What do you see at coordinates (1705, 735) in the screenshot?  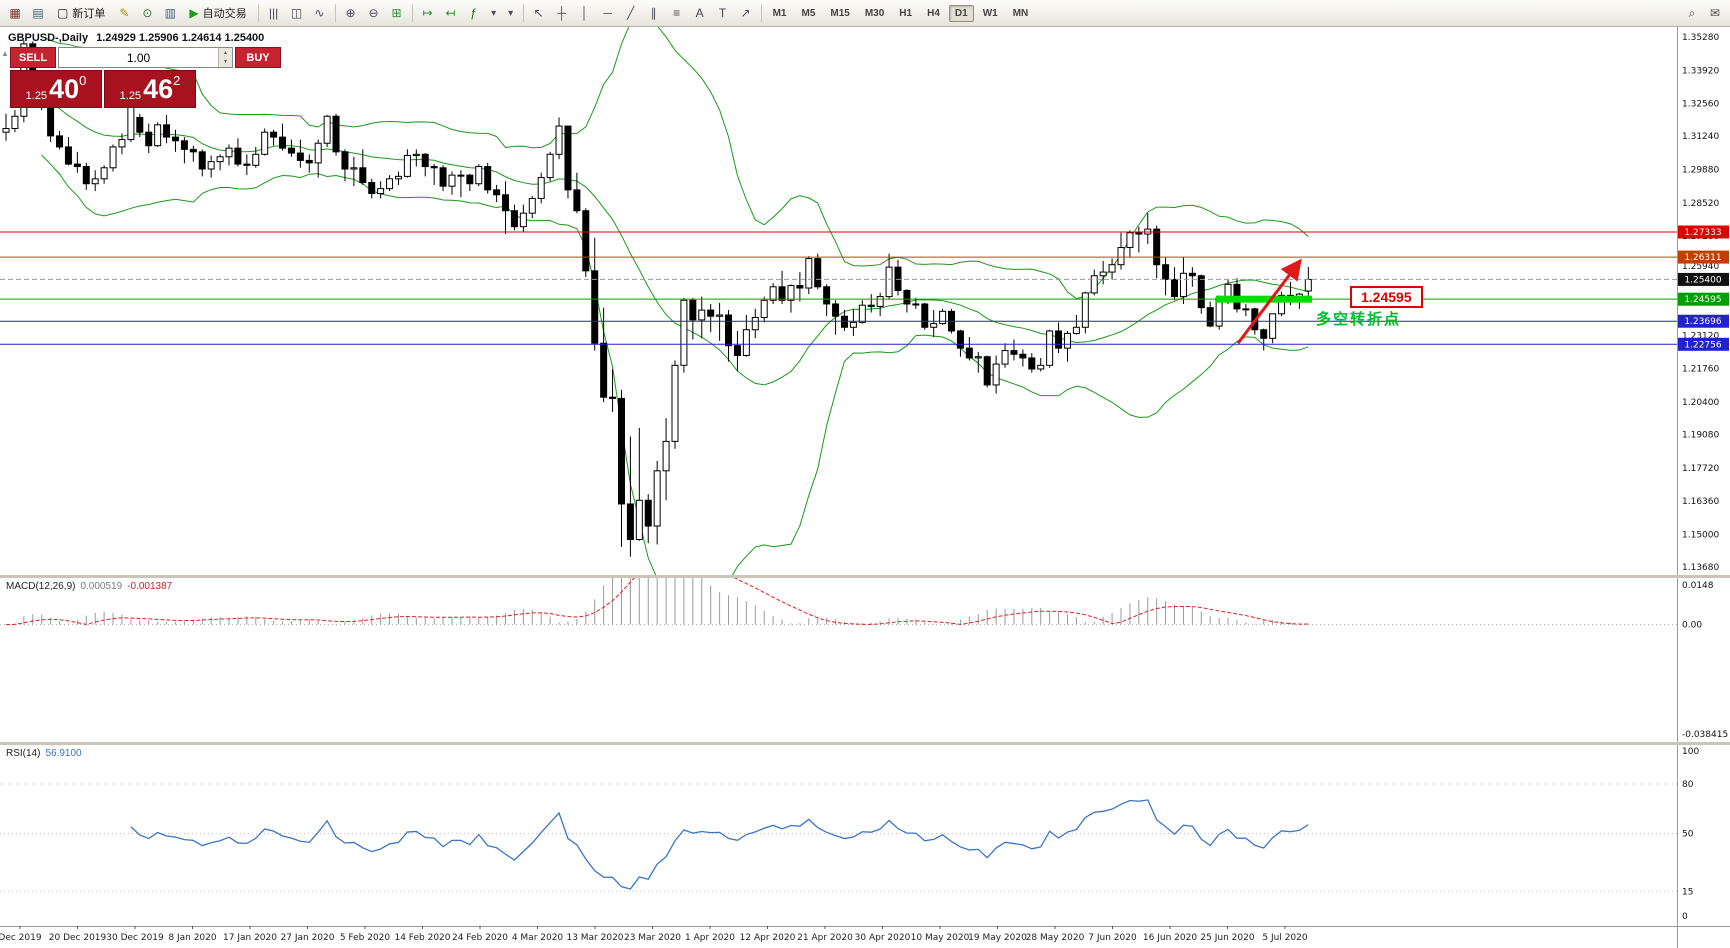 I see `macd-axis-label: -0.038415` at bounding box center [1705, 735].